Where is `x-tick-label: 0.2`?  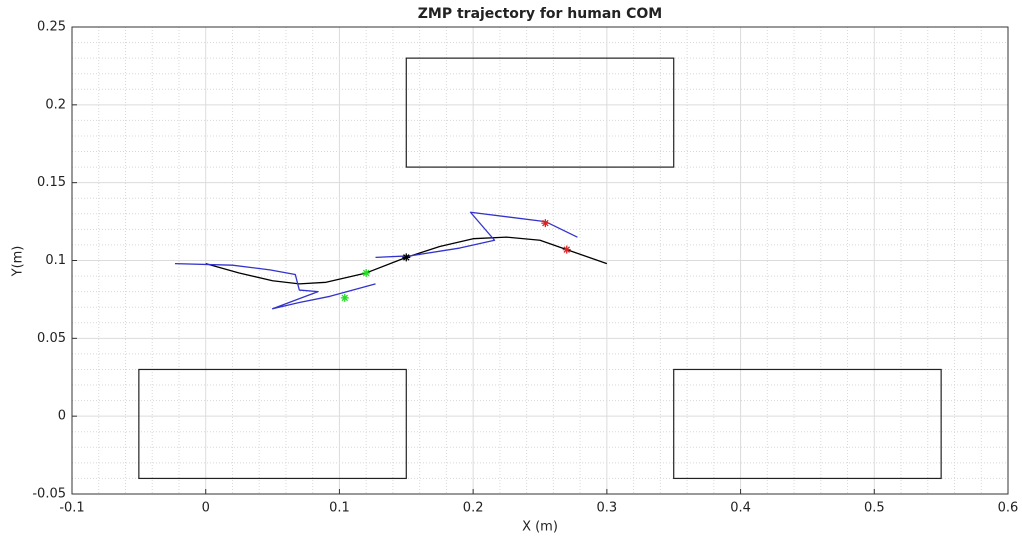
x-tick-label: 0.2 is located at coordinates (473, 508).